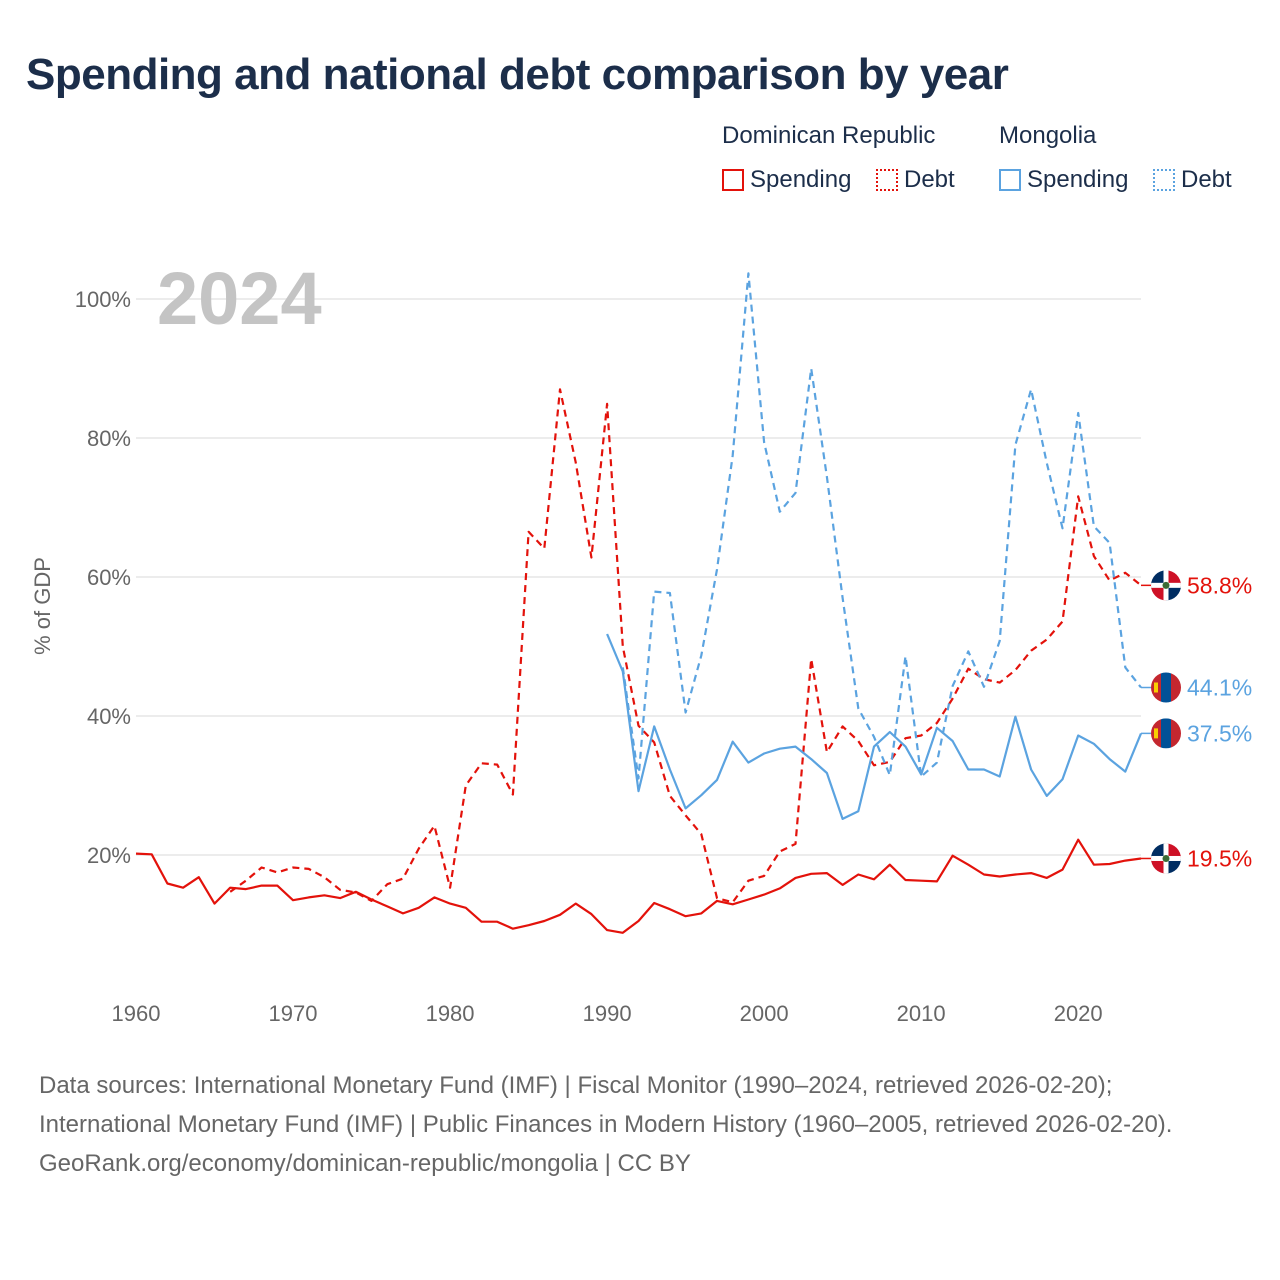  I want to click on y-axis-label: % of GDP, so click(42, 606).